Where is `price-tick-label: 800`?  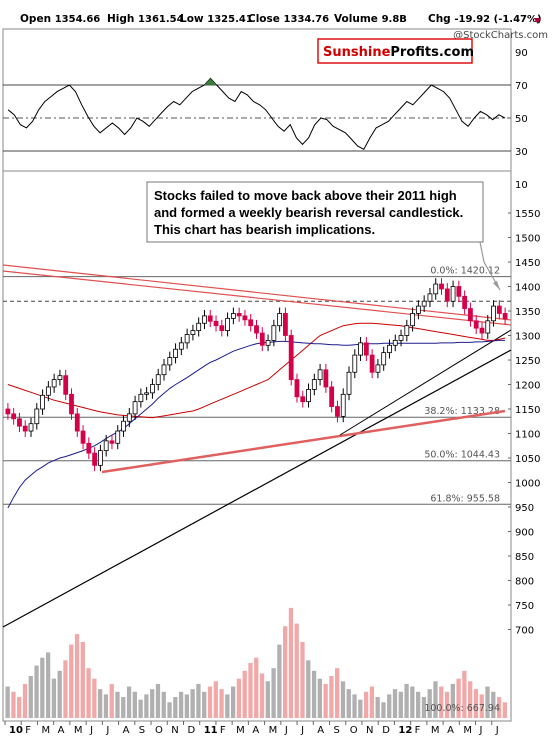
price-tick-label: 800 is located at coordinates (524, 582).